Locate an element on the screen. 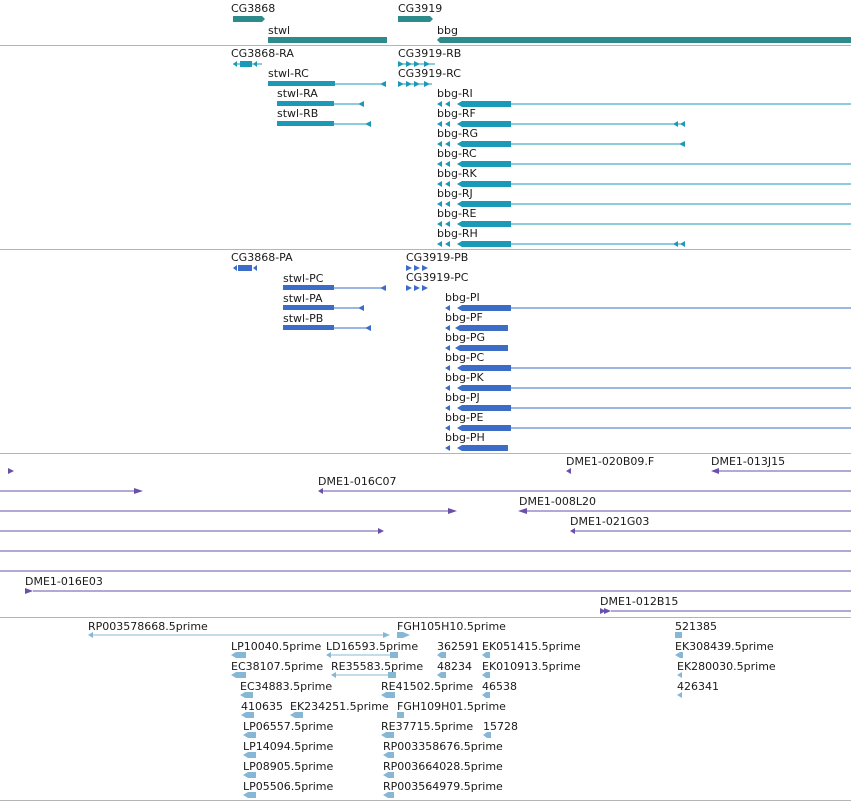 This screenshot has height=805, width=851. protein-label: bbg-PK is located at coordinates (465, 377).